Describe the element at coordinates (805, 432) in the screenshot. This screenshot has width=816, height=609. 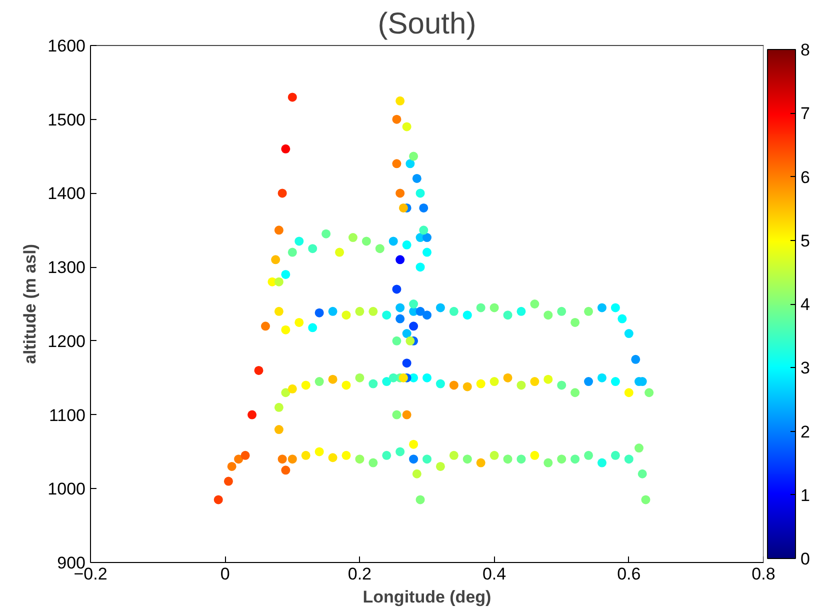
I see `color-bar-label: 2` at that location.